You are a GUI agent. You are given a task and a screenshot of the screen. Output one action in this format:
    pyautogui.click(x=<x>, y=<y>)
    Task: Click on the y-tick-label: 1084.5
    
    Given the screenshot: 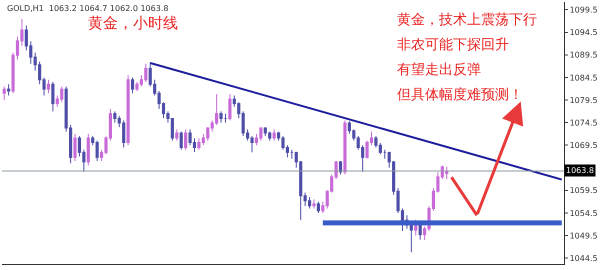 What is the action you would take?
    pyautogui.click(x=584, y=77)
    